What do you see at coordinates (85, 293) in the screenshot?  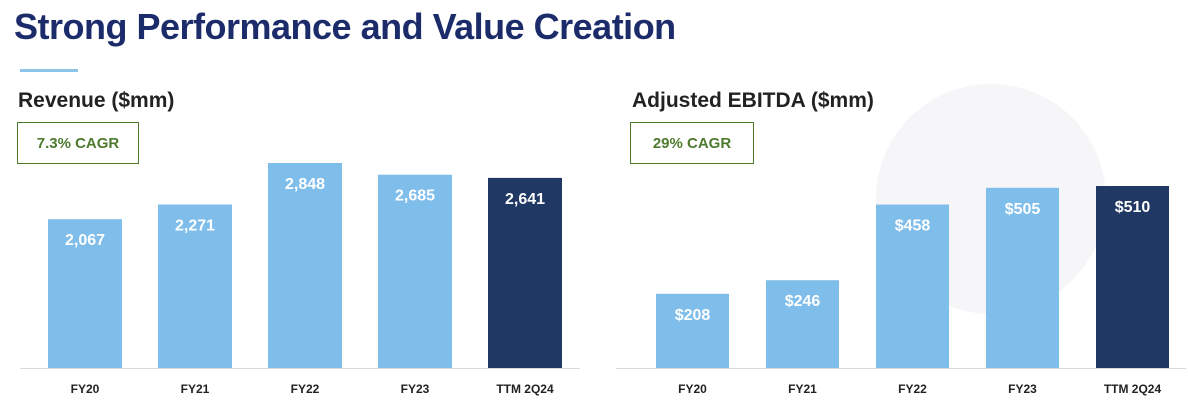 I see `revenue-bar-fy20` at bounding box center [85, 293].